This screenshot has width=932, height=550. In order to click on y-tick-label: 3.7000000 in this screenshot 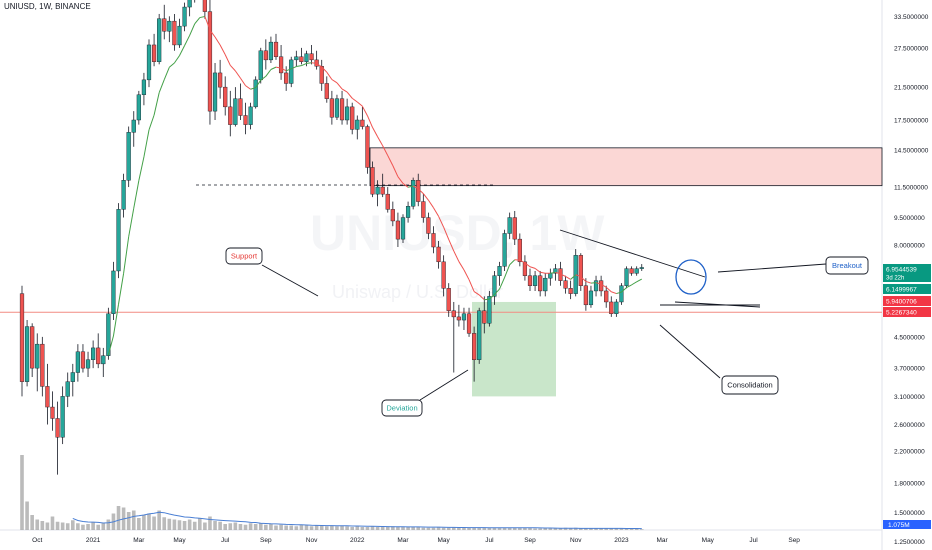, I will do `click(909, 369)`.